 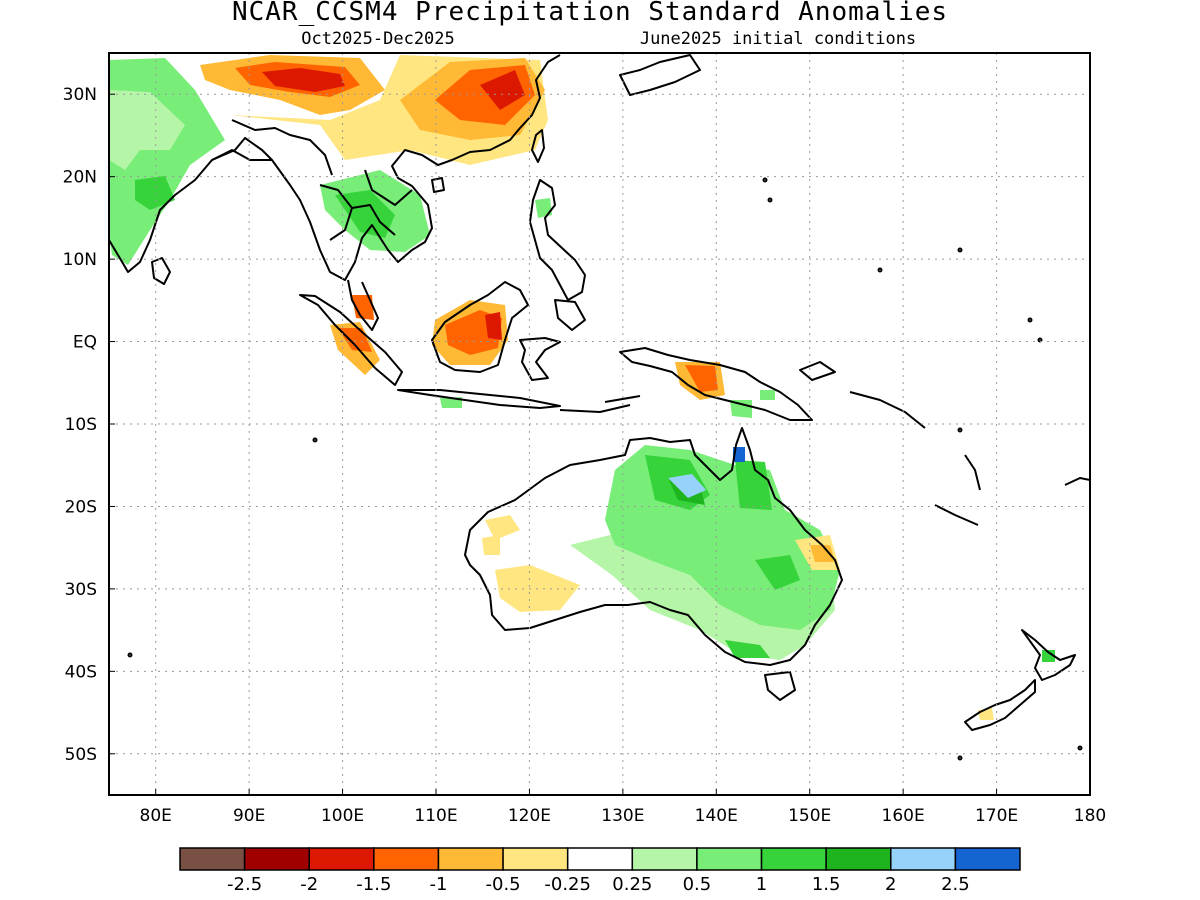 I want to click on colorbar-label: -2.5, so click(x=244, y=884).